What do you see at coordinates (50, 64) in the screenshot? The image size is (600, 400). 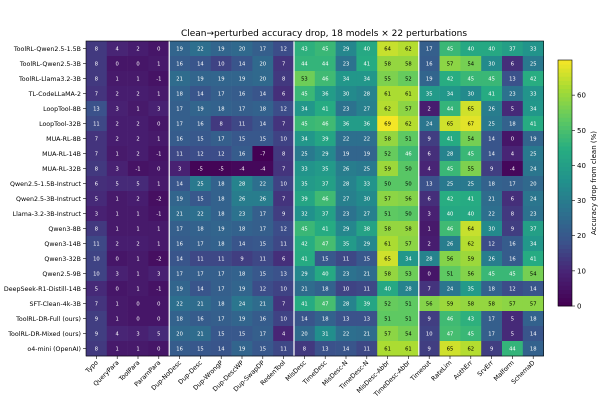 I see `row-label: ToolRL-Qwen2.5-3B` at bounding box center [50, 64].